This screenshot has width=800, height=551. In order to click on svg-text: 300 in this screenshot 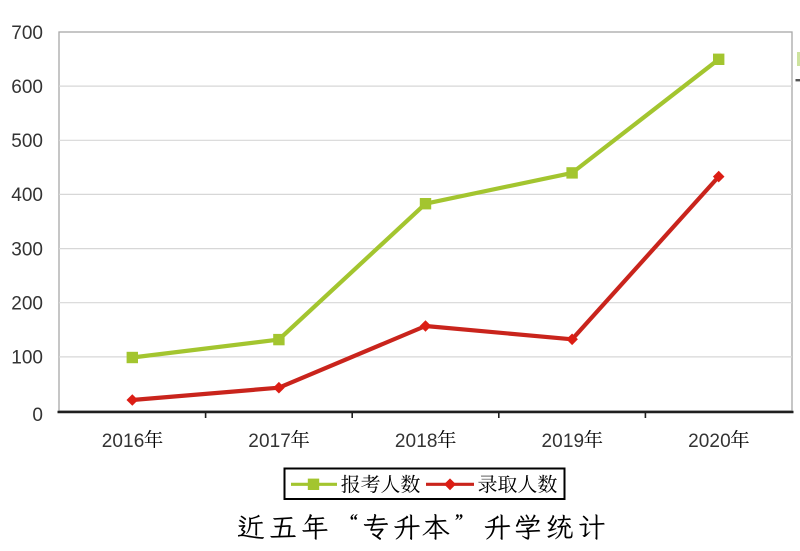, I will do `click(27, 249)`.